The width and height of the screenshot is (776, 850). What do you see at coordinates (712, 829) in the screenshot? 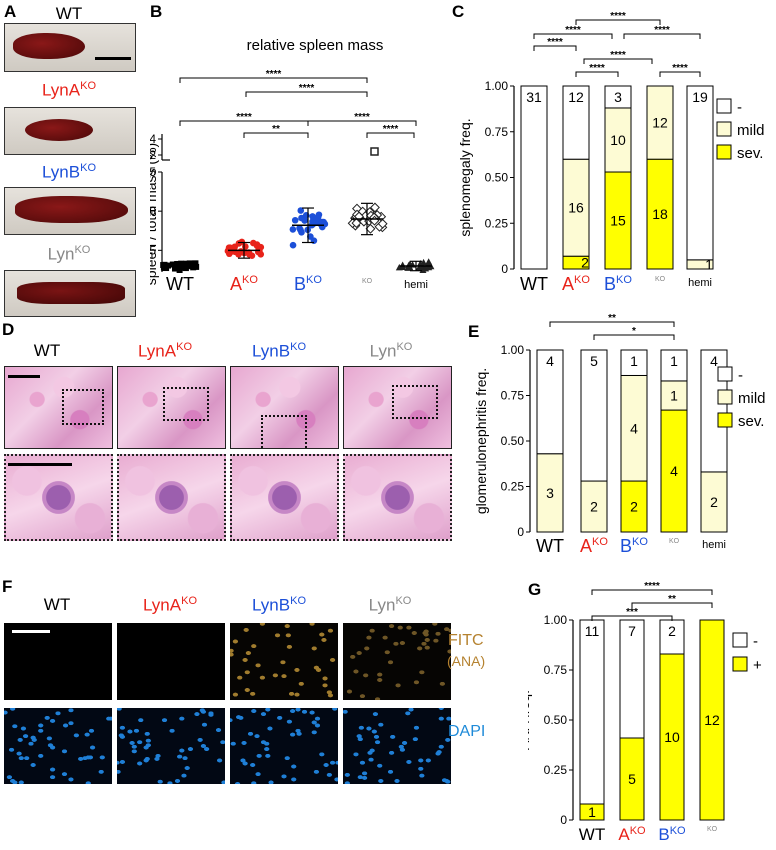
I see `chart-g-xlabel-3: KO` at bounding box center [712, 829].